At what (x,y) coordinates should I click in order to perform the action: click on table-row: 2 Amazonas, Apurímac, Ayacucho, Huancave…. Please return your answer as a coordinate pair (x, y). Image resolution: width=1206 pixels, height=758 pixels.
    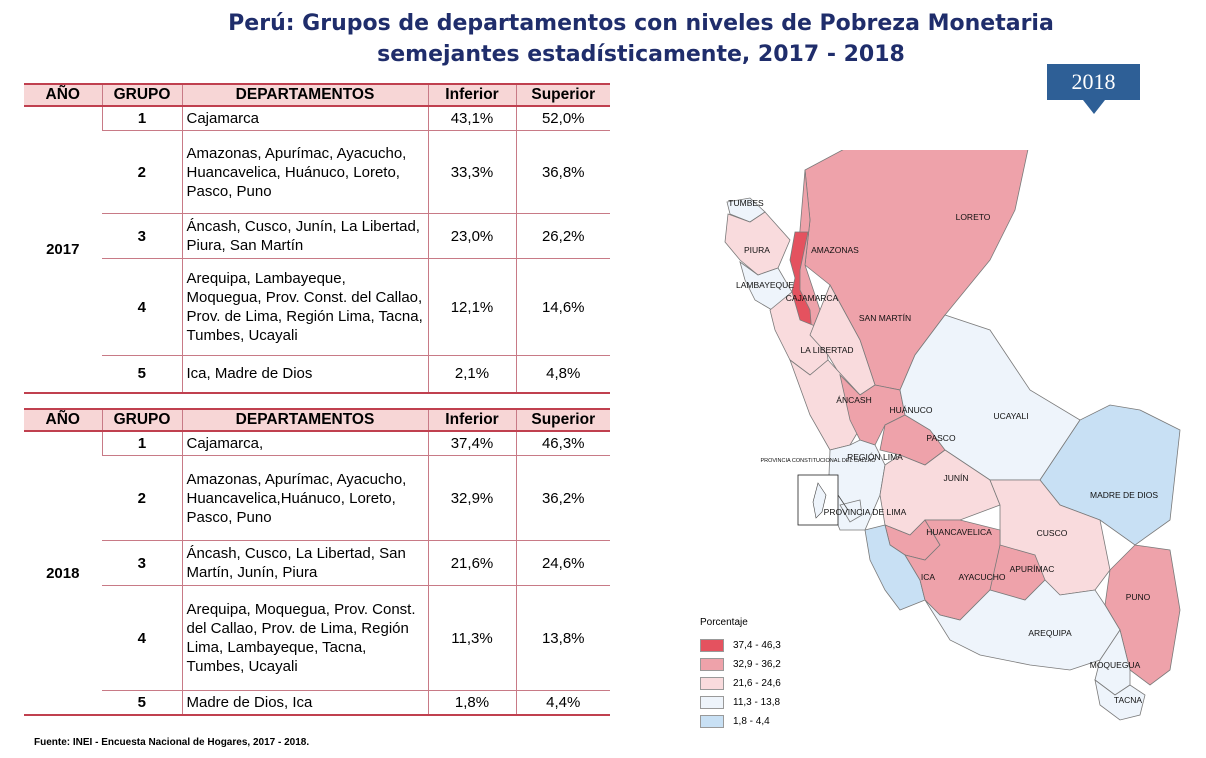
    Looking at the image, I should click on (317, 498).